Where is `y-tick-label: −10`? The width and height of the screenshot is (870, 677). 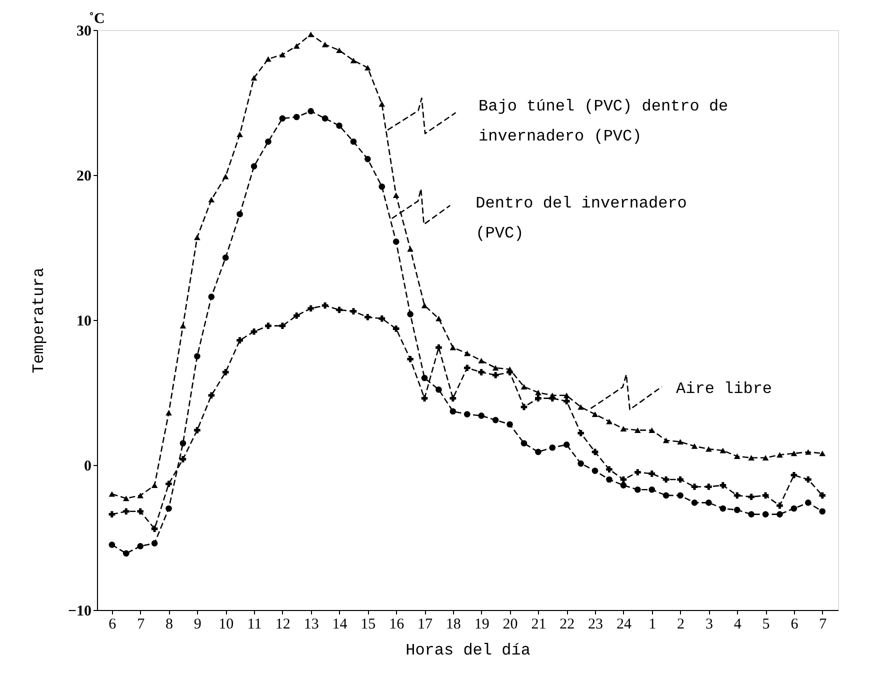
y-tick-label: −10 is located at coordinates (80, 612).